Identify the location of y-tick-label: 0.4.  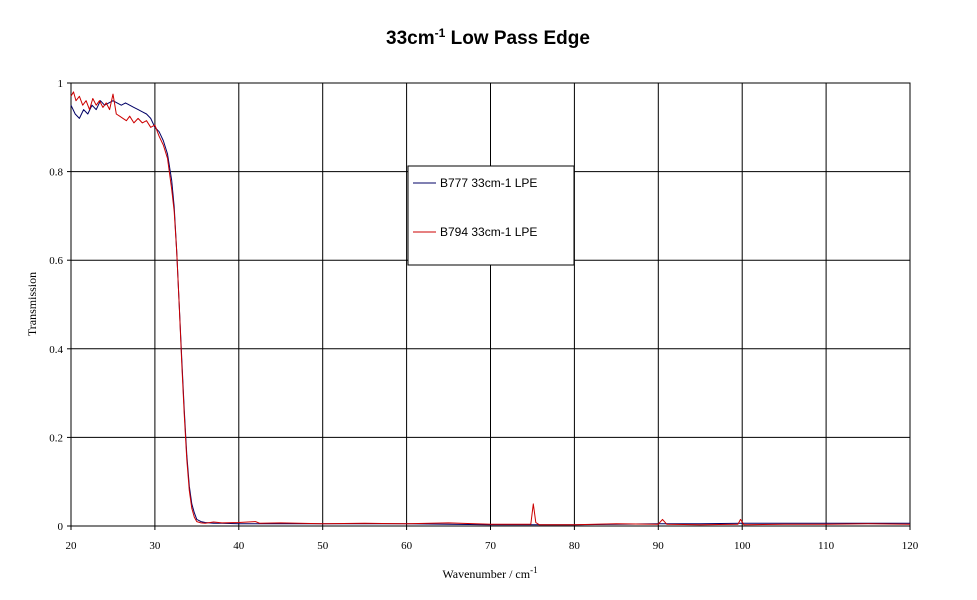
(56, 350).